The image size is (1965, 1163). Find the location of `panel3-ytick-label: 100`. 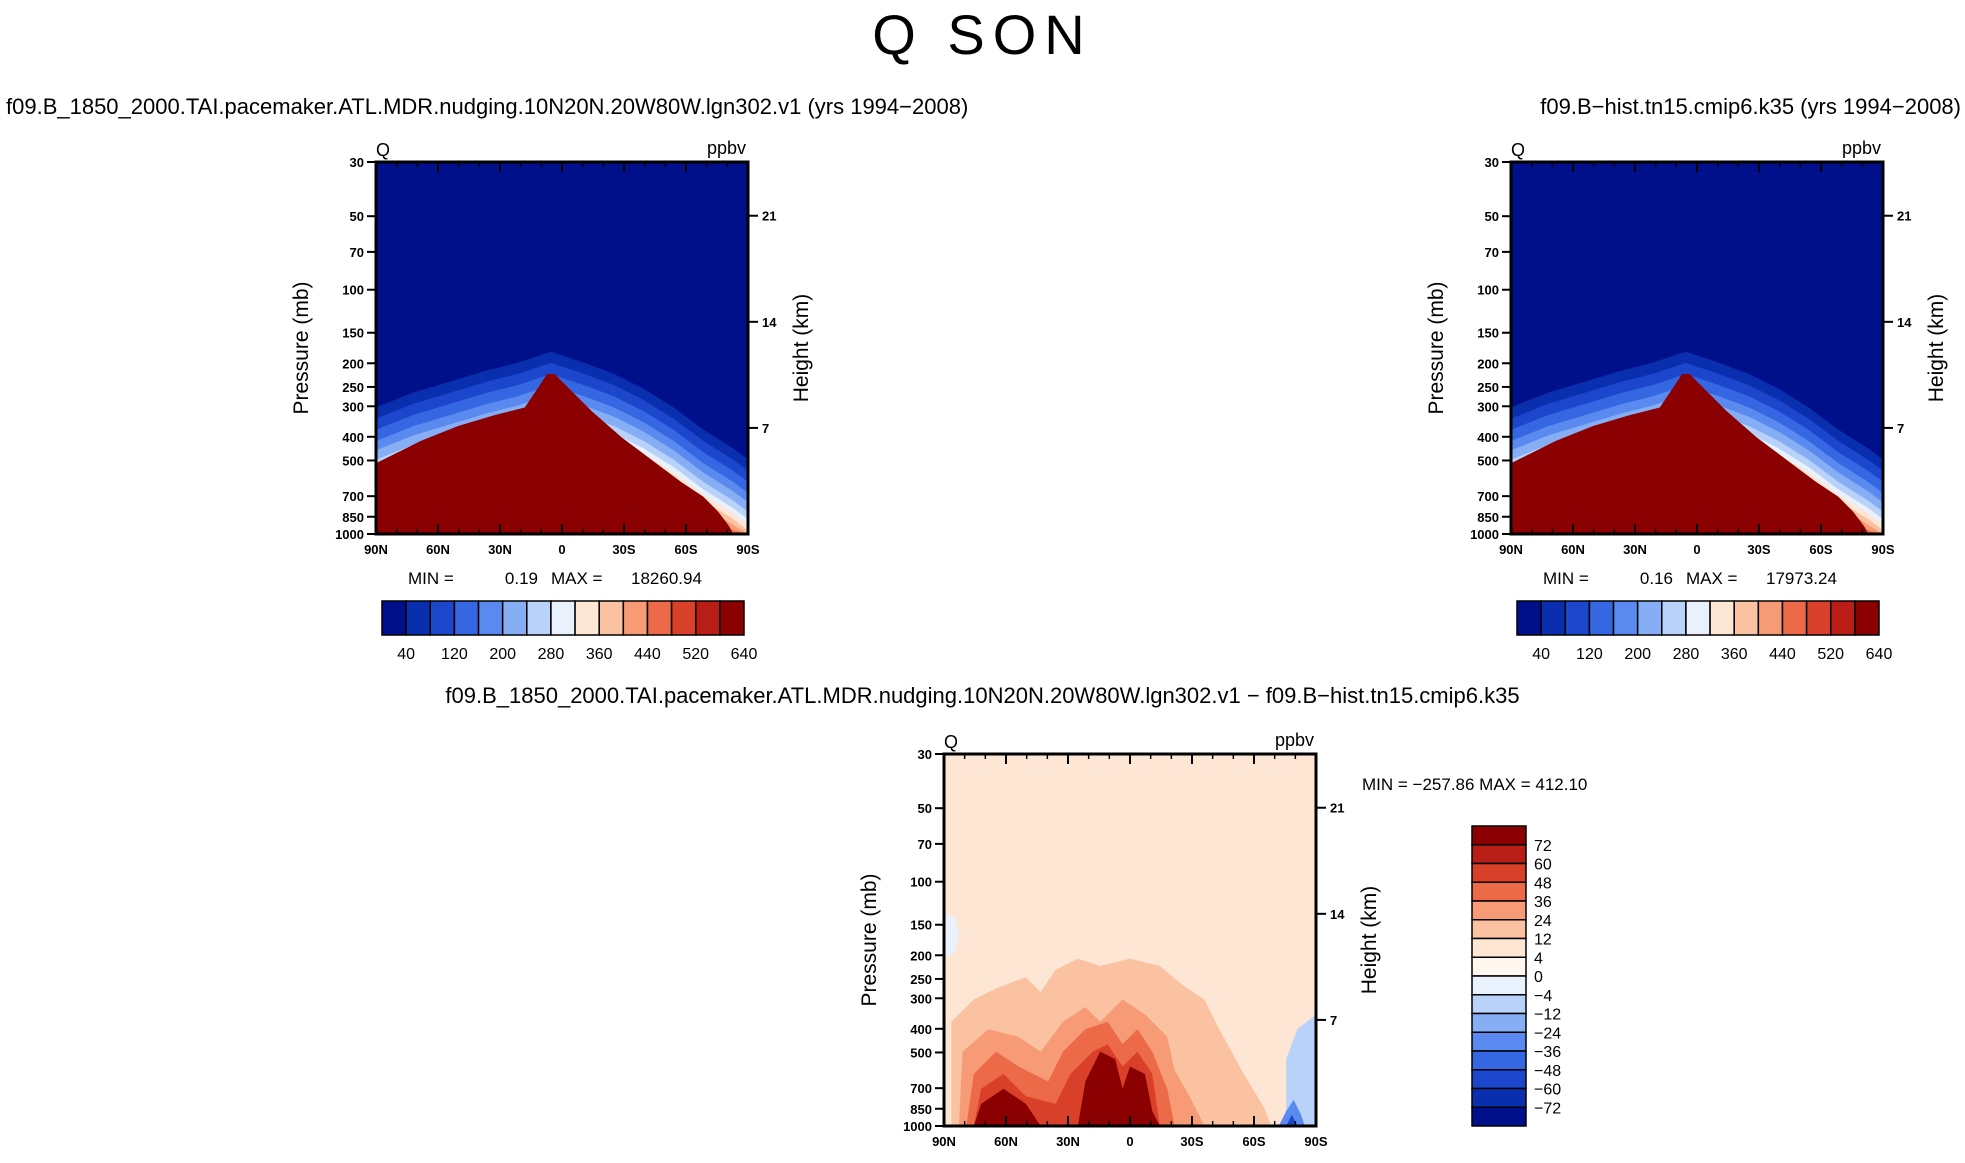

panel3-ytick-label: 100 is located at coordinates (921, 882).